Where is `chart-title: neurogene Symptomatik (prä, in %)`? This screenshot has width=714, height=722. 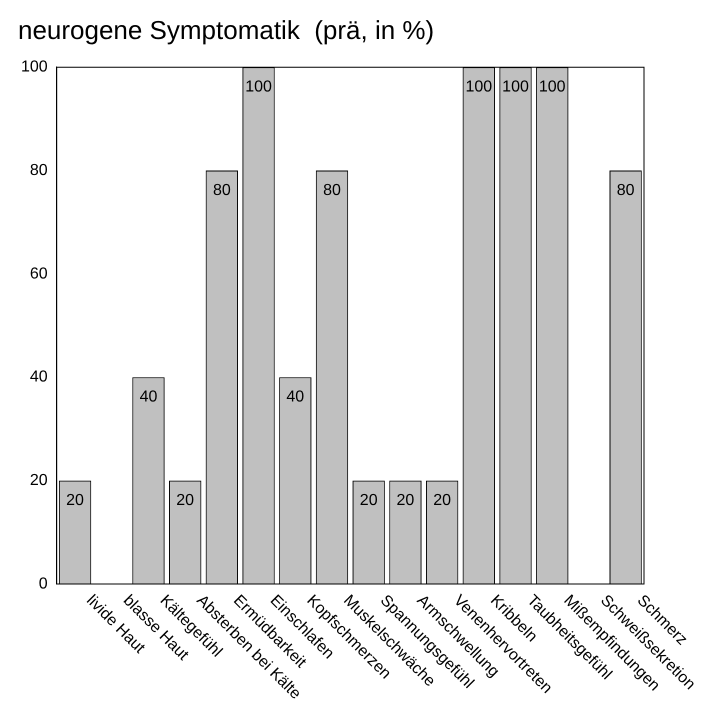 chart-title: neurogene Symptomatik (prä, in %) is located at coordinates (226, 29).